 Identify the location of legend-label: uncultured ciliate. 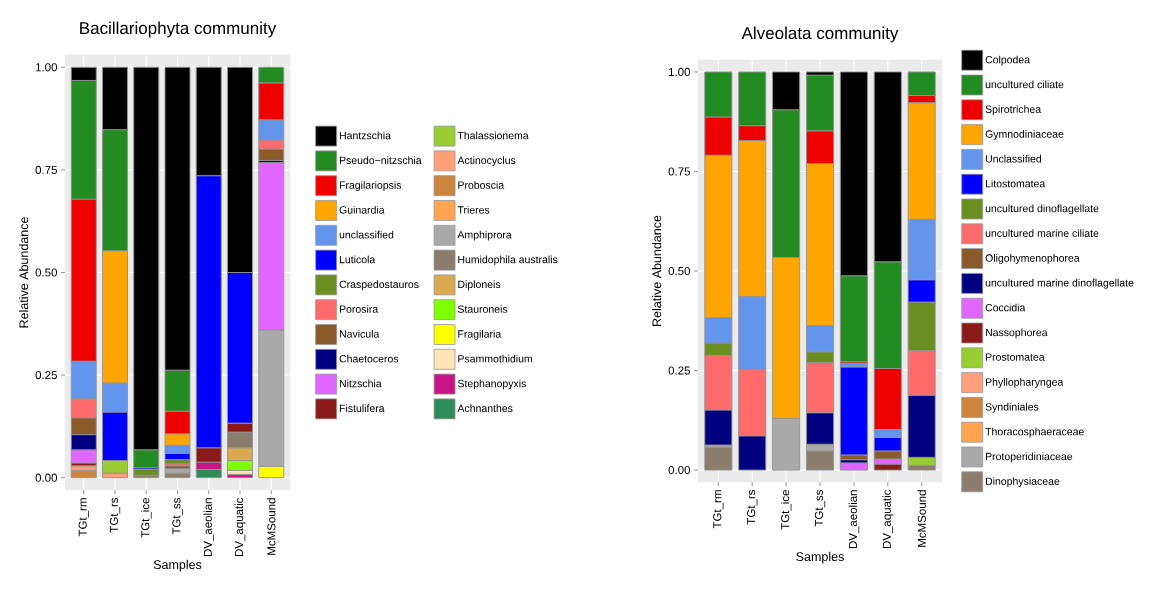
(1024, 84).